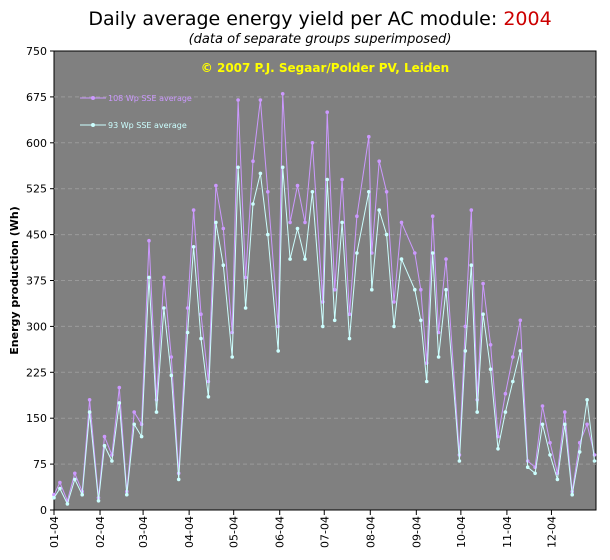 This screenshot has width=610, height=560. Describe the element at coordinates (14, 280) in the screenshot. I see `y-axis-label: Energy production (Wh)` at that location.